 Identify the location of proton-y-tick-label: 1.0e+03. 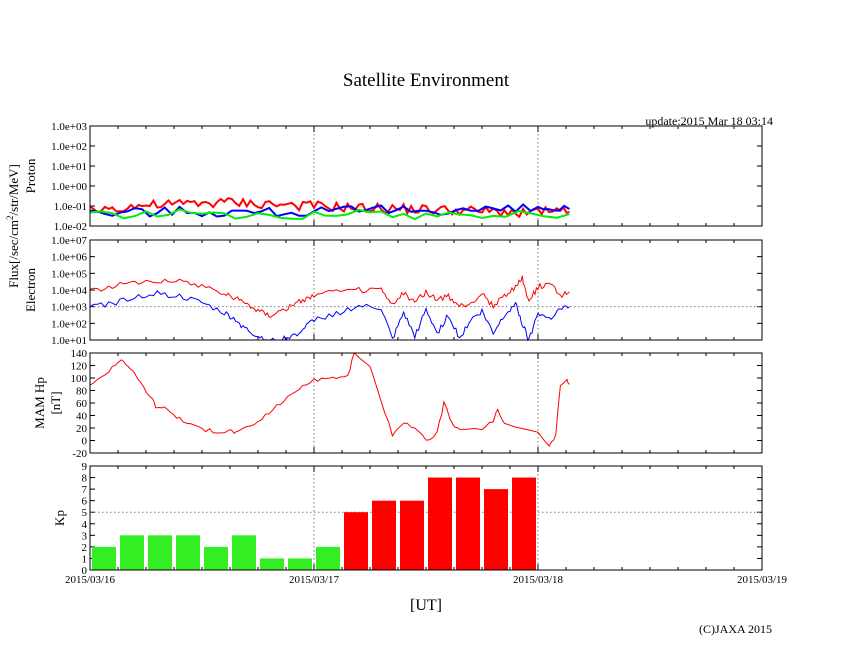
(69, 127).